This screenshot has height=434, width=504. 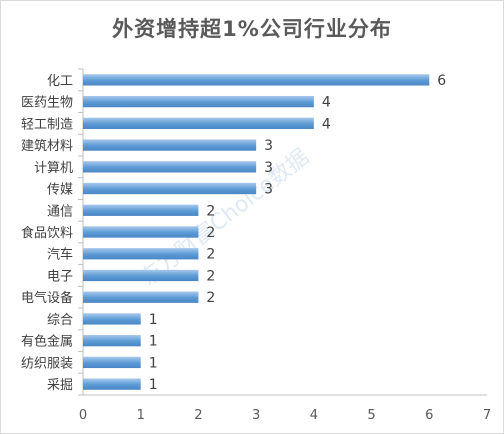 I want to click on x-tick-label: 4, so click(x=314, y=415).